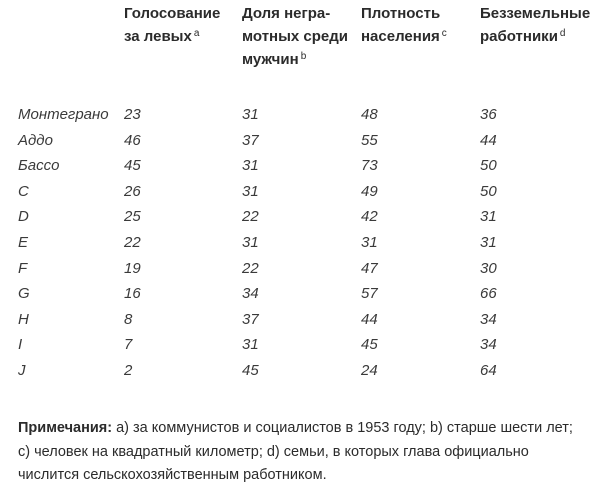  Describe the element at coordinates (23, 217) in the screenshot. I see `row-label-cell: D` at that location.